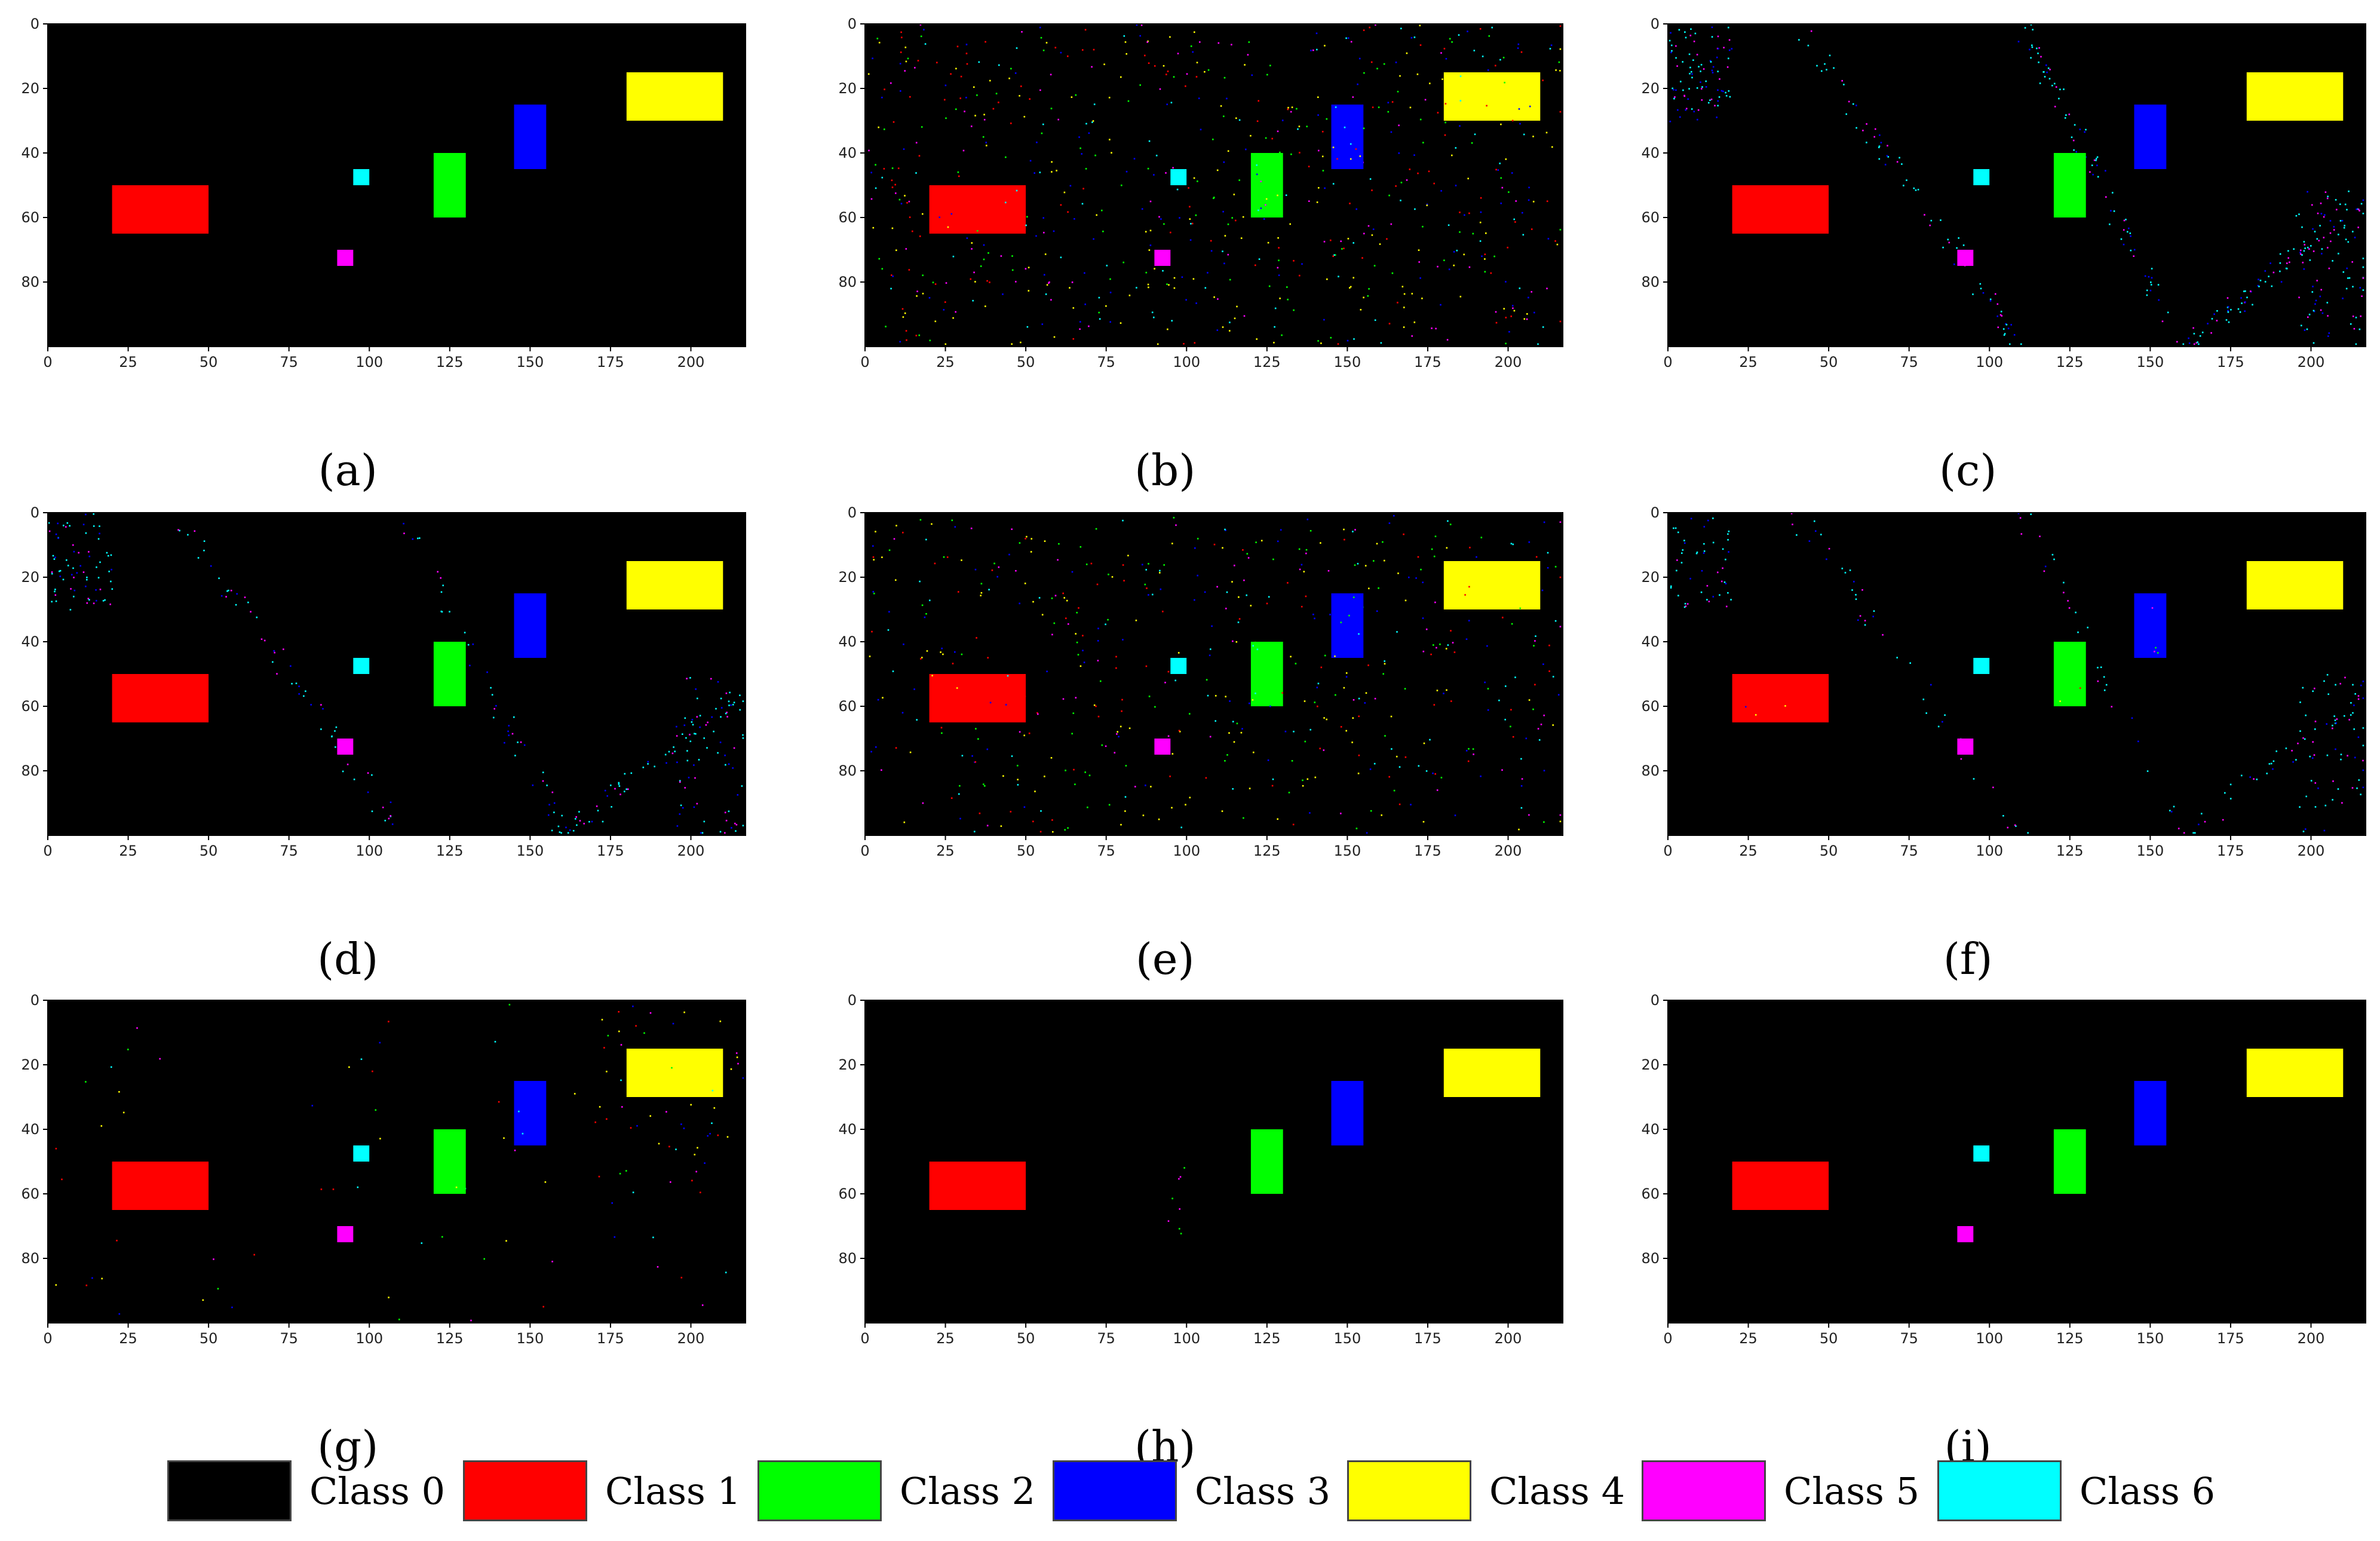 The image size is (2380, 1541). What do you see at coordinates (847, 577) in the screenshot?
I see `y-tick-label: 20` at bounding box center [847, 577].